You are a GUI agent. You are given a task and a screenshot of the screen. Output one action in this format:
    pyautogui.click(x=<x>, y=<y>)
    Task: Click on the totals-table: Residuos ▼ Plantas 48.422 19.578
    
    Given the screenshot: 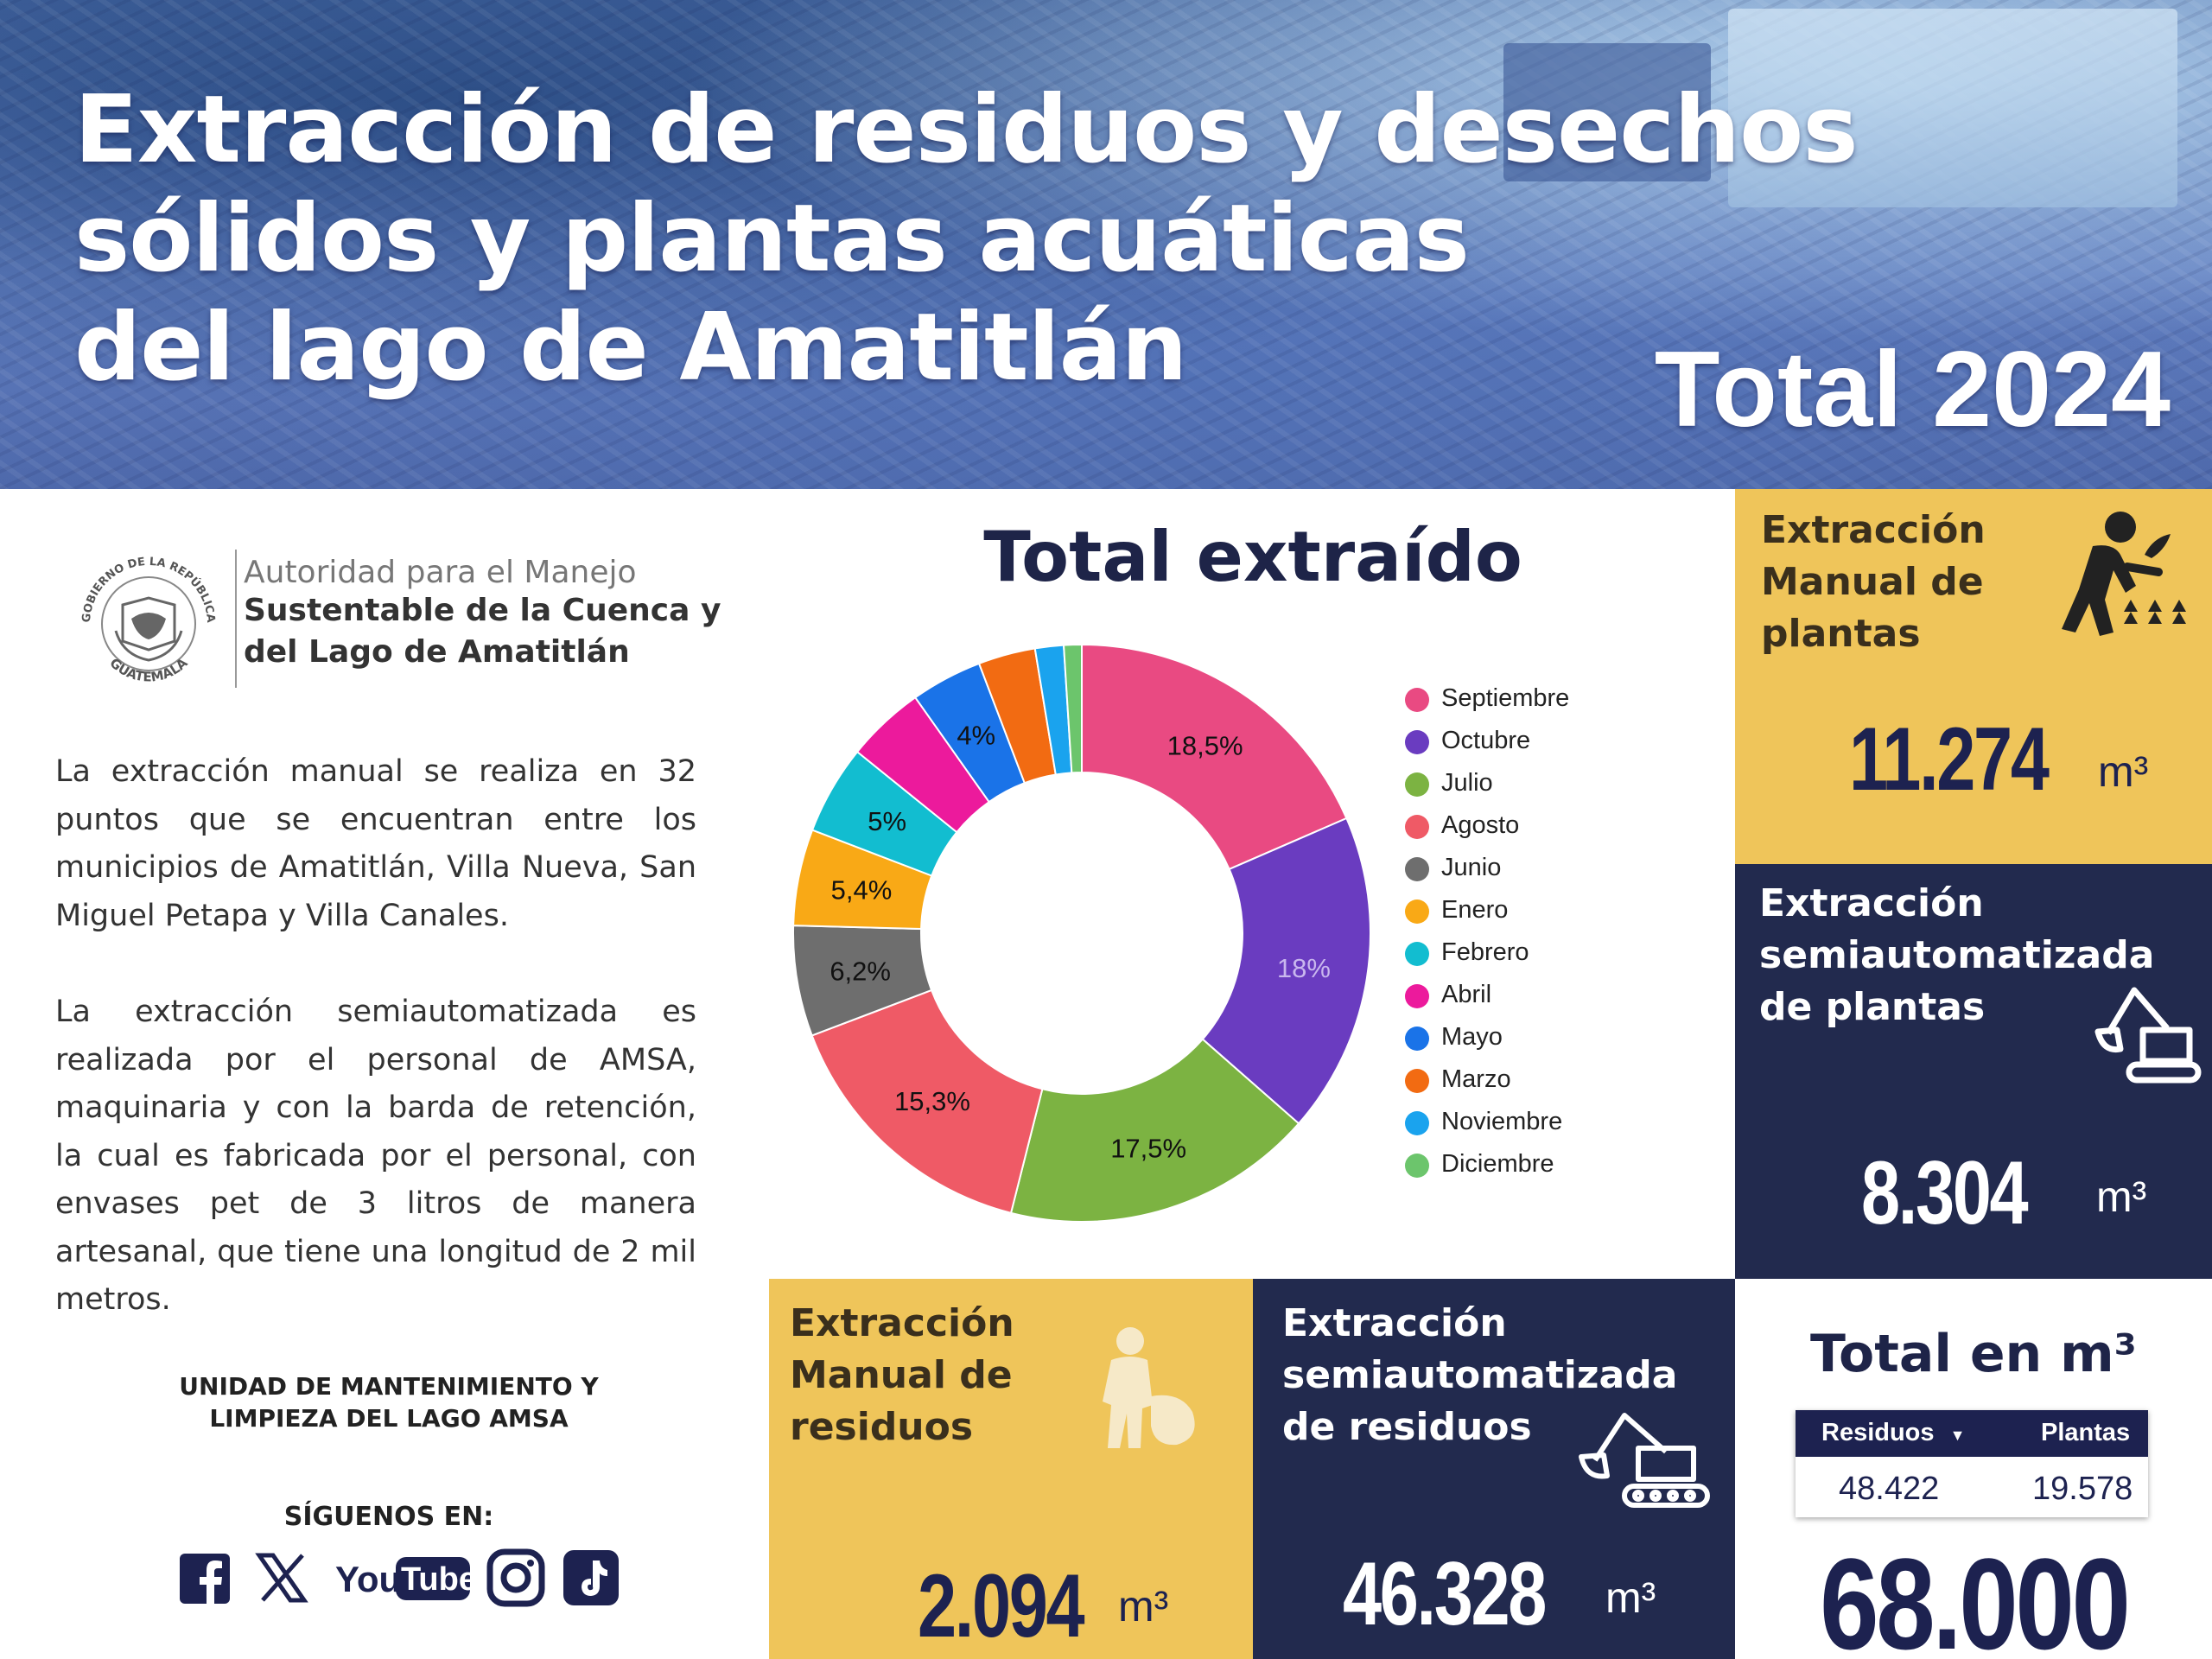 What is the action you would take?
    pyautogui.click(x=1972, y=1463)
    